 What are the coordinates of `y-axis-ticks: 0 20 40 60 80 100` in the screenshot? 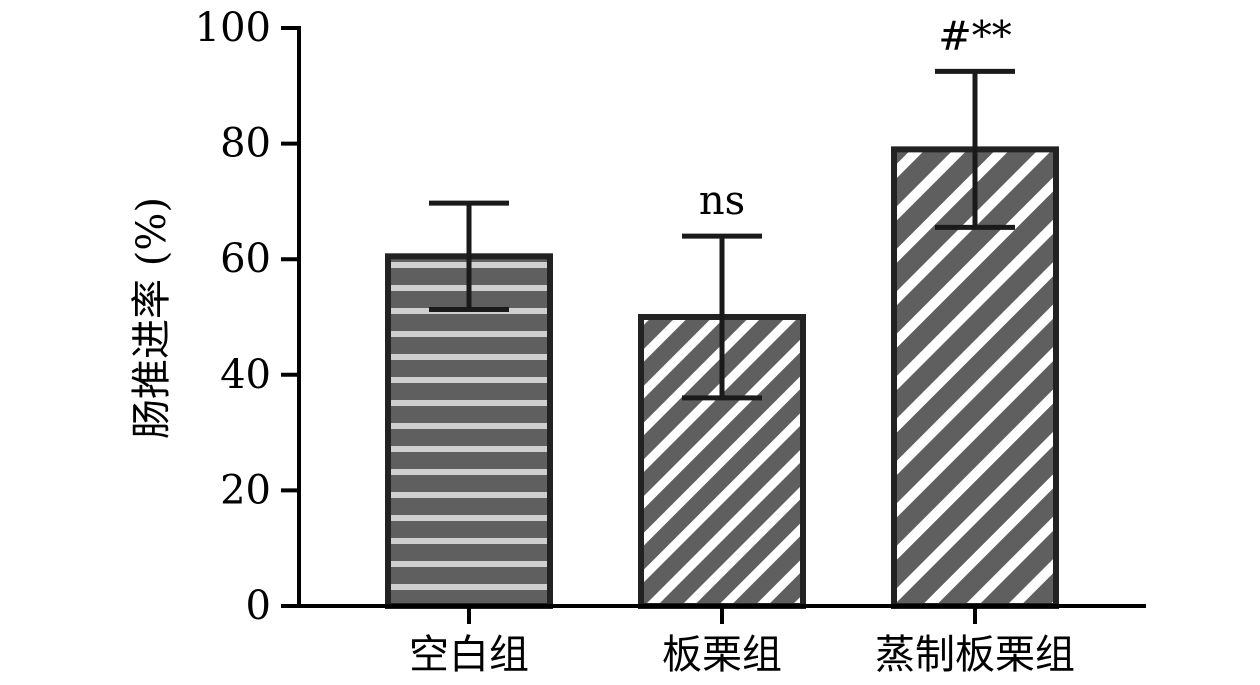 It's located at (247, 317).